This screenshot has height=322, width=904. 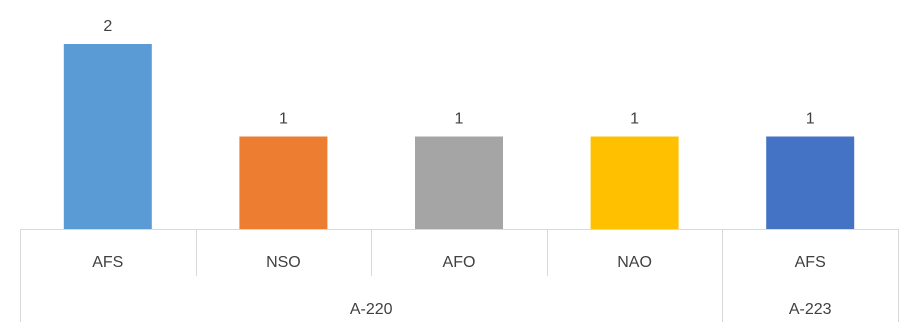 I want to click on category-tick-label: AFO, so click(x=459, y=262).